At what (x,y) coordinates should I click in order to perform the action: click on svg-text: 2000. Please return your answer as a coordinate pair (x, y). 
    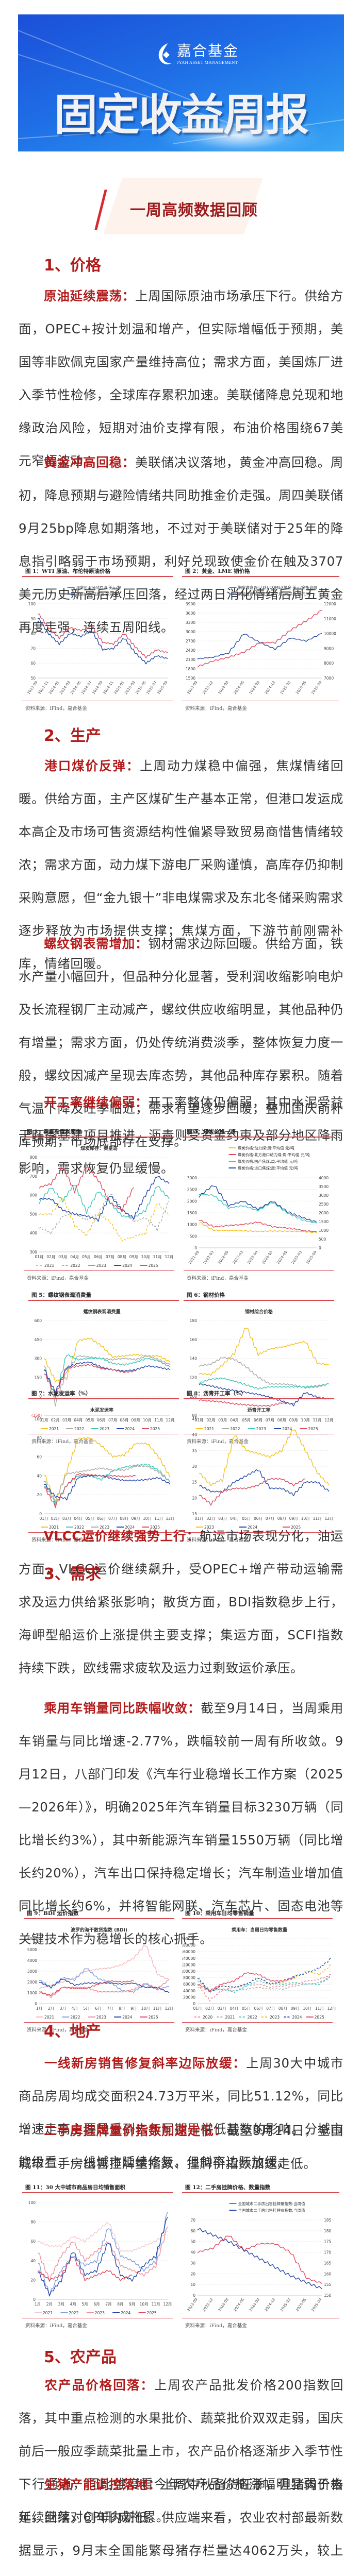
    Looking at the image, I should click on (192, 1201).